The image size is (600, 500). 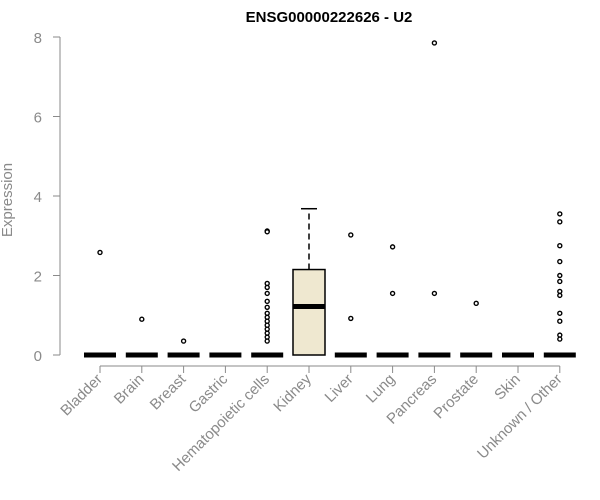 I want to click on box-prostate, so click(x=476, y=329).